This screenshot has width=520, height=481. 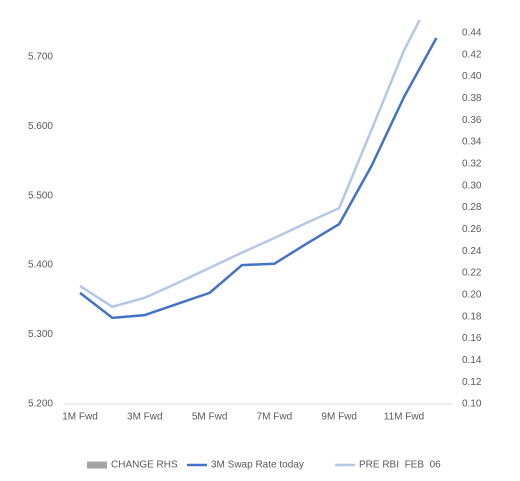 What do you see at coordinates (404, 417) in the screenshot?
I see `x-tick-label: 11M Fwd` at bounding box center [404, 417].